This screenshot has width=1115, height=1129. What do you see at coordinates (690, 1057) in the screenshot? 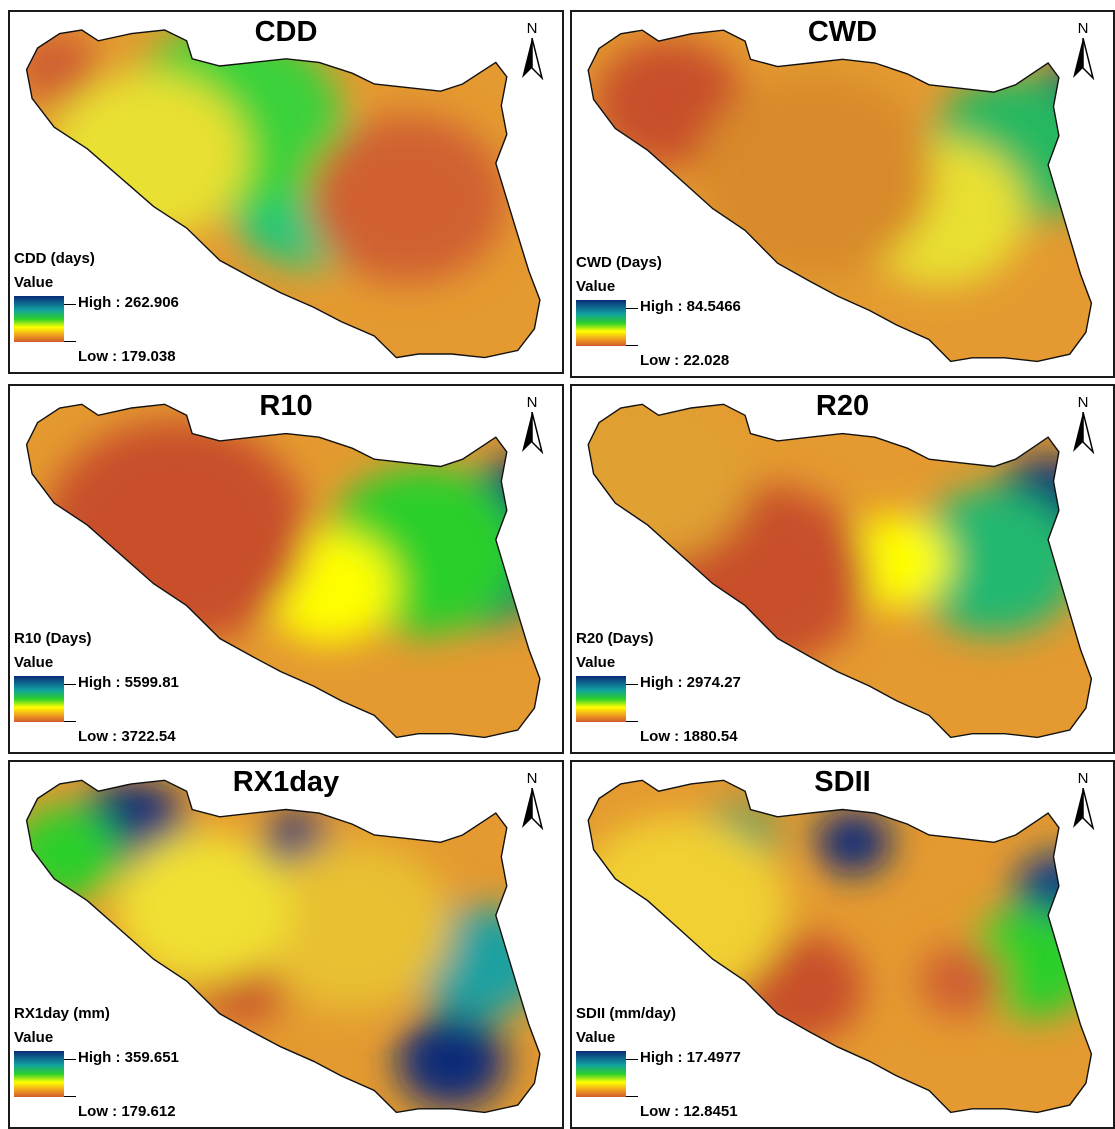
I see `legend-high-label: High : 17.4977` at bounding box center [690, 1057].